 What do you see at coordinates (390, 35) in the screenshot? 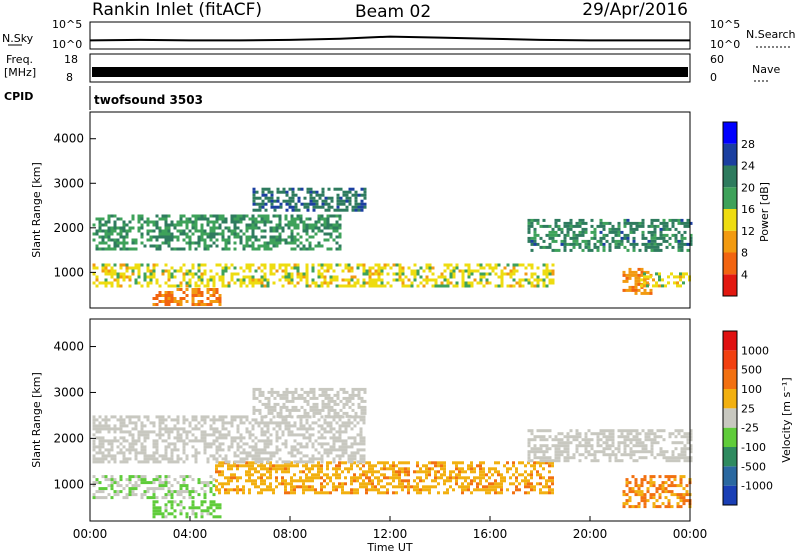
I see `nsky-panel-frame` at bounding box center [390, 35].